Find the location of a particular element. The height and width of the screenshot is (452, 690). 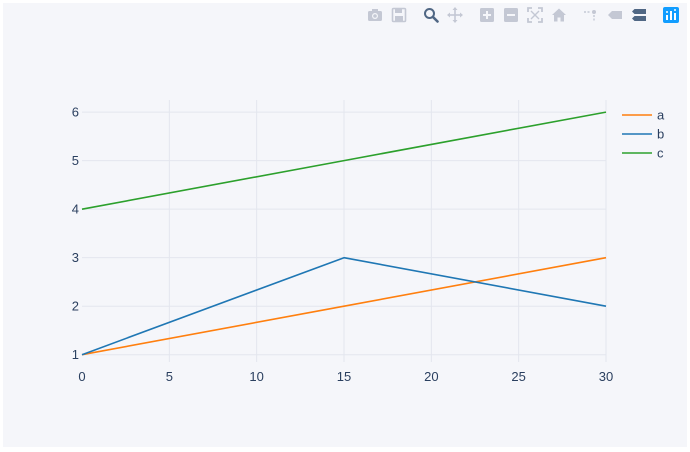

legend: abc is located at coordinates (643, 134).